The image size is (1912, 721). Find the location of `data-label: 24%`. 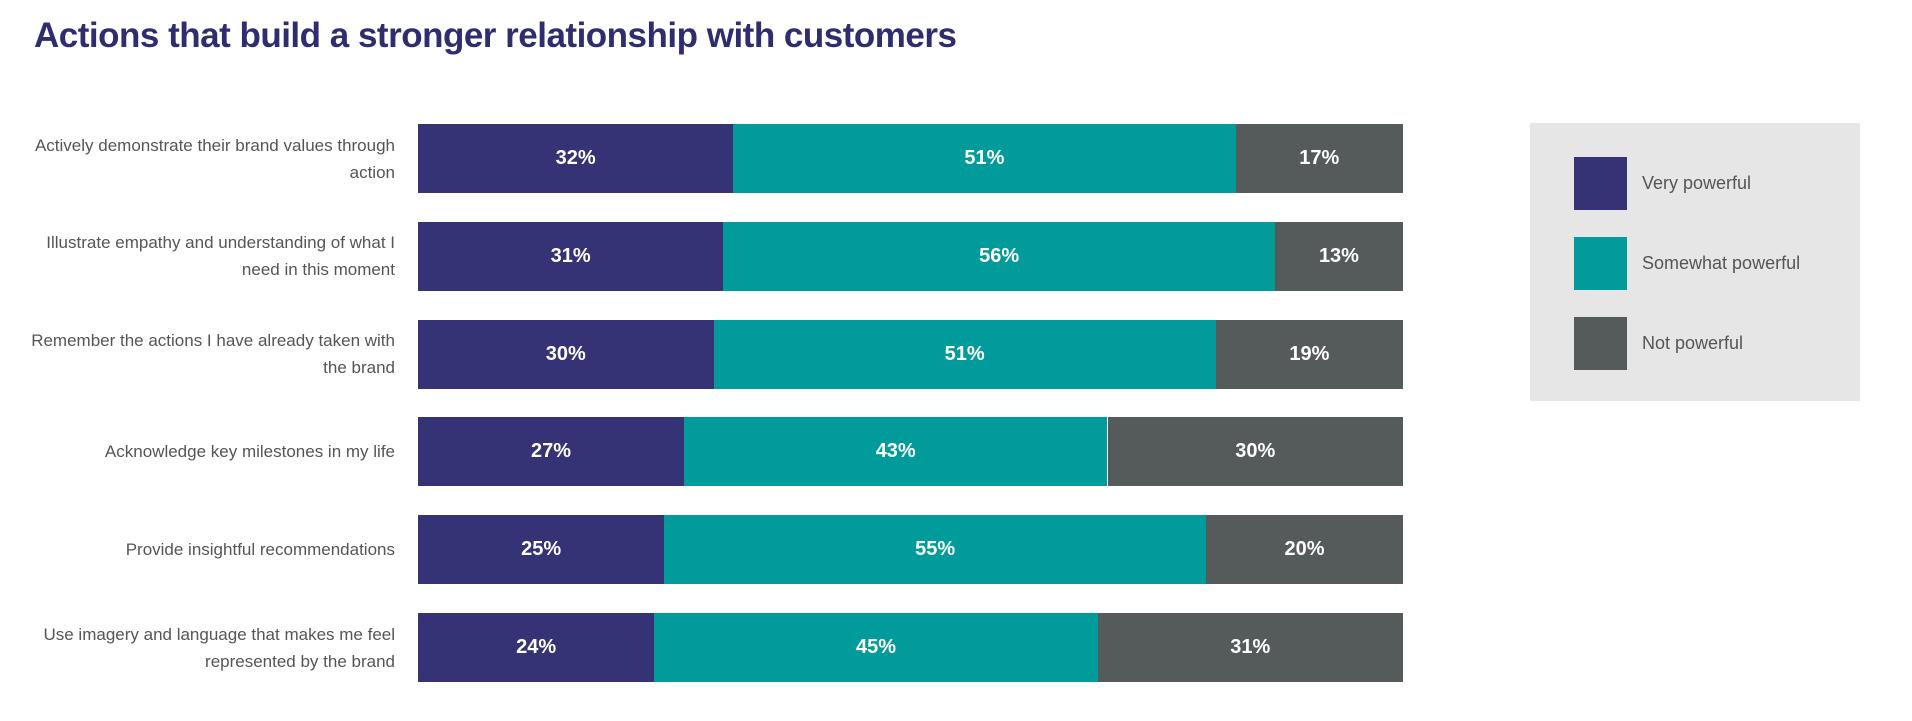

data-label: 24% is located at coordinates (536, 647).